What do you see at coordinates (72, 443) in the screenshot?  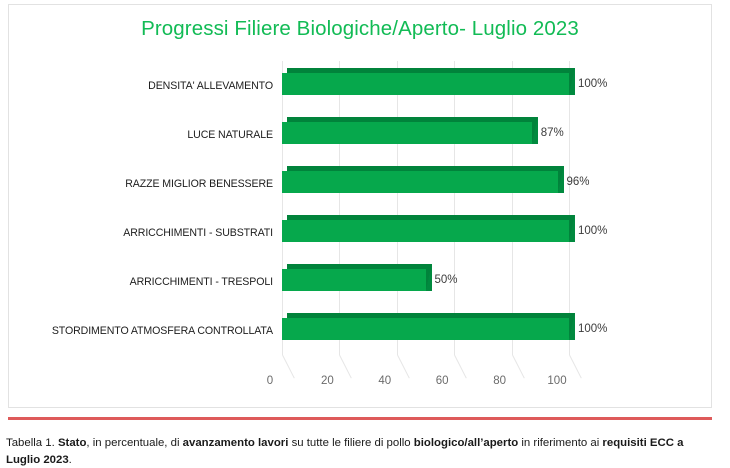 I see `caption-emphasis: Stato` at bounding box center [72, 443].